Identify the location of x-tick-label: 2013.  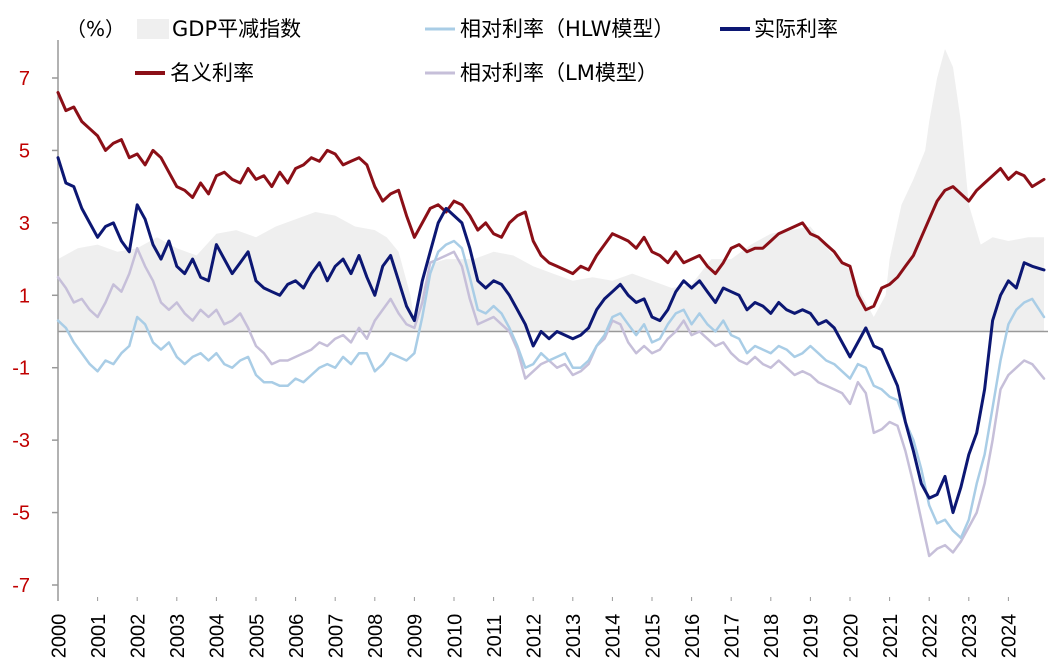
(574, 636).